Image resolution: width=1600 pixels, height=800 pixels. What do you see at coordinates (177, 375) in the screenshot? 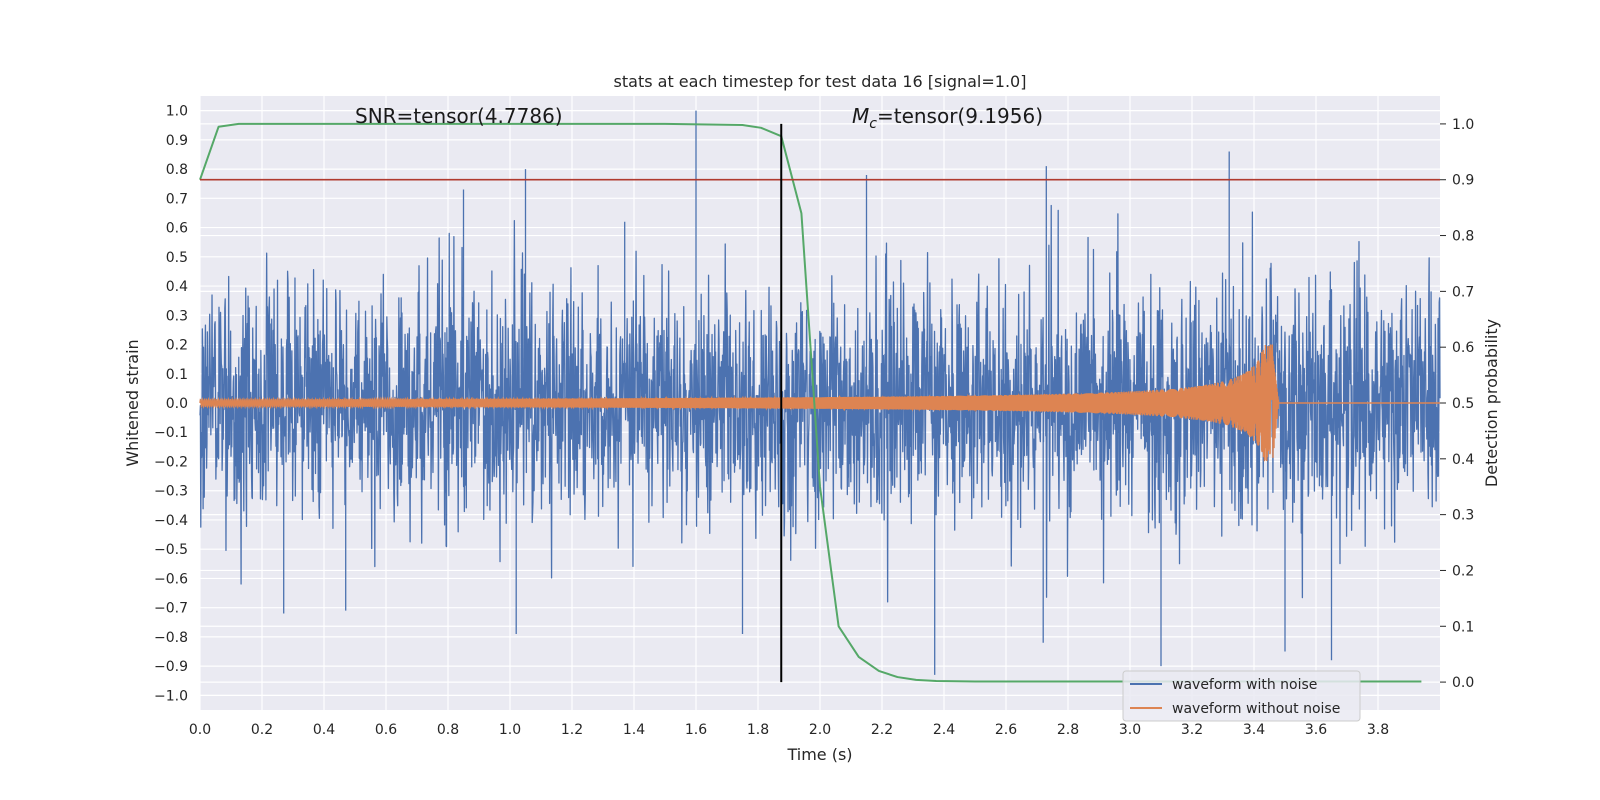
I see `y-tick-label: 0.1` at bounding box center [177, 375].